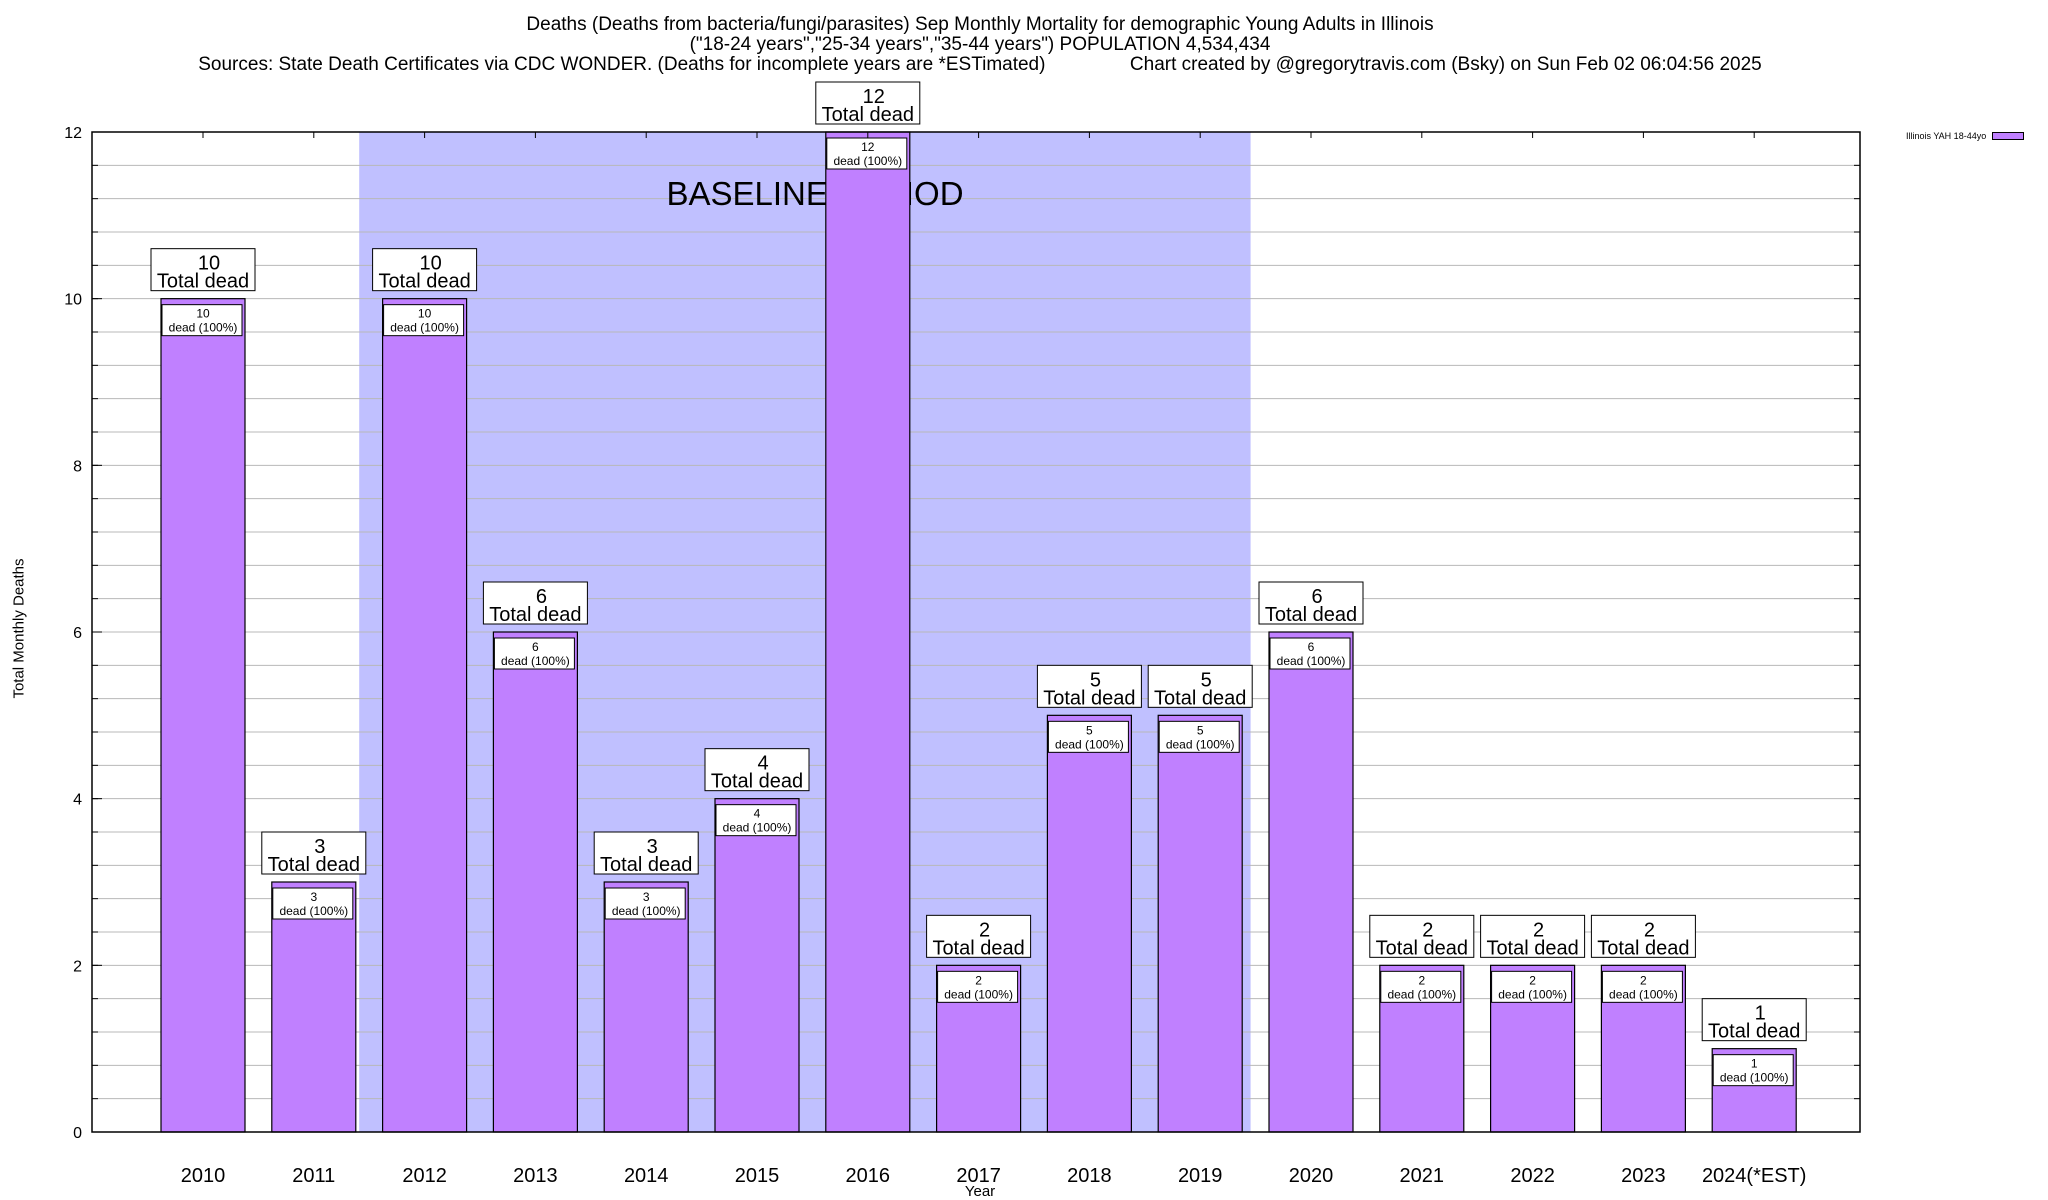 Image resolution: width=2048 pixels, height=1200 pixels. What do you see at coordinates (814, 193) in the screenshot?
I see `baseline-period-label: BASELINE PERIOD` at bounding box center [814, 193].